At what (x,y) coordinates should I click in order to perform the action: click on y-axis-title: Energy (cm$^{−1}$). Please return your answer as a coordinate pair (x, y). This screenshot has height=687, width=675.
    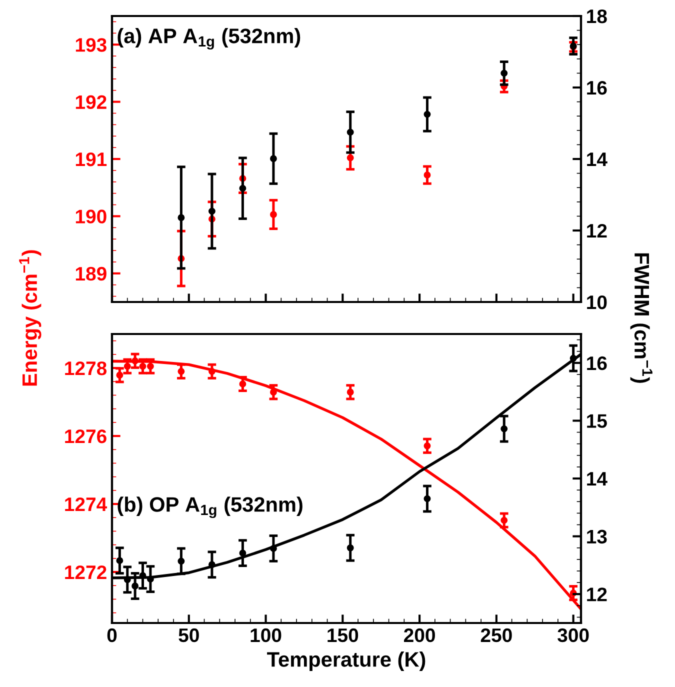
    Looking at the image, I should click on (30, 318).